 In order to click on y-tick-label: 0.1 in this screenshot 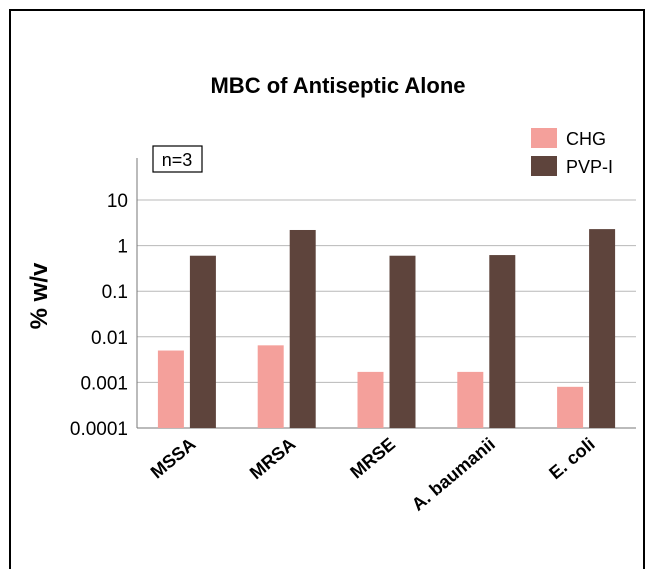, I will do `click(115, 292)`.